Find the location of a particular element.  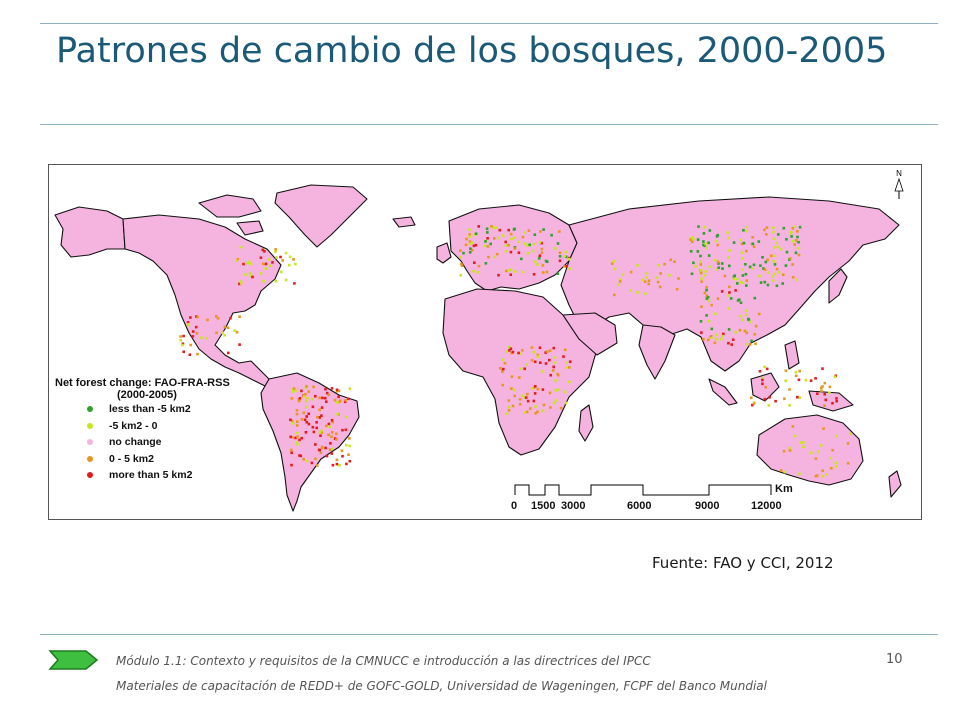

legend-item-0-to-5: 0 - 5 km2 is located at coordinates (171, 459).